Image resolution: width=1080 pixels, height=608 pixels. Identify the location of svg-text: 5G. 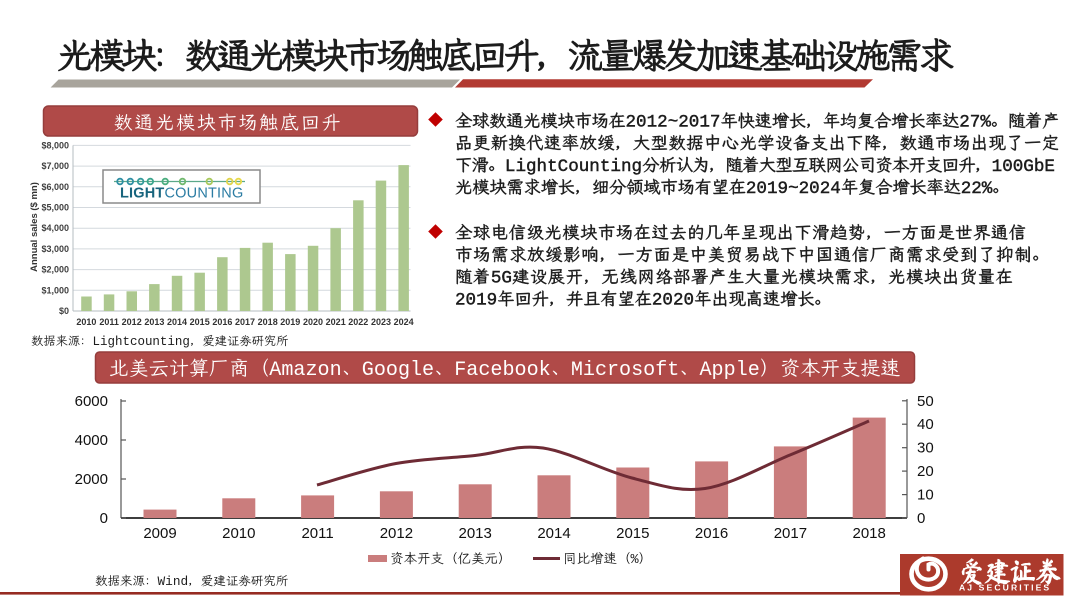
(501, 279).